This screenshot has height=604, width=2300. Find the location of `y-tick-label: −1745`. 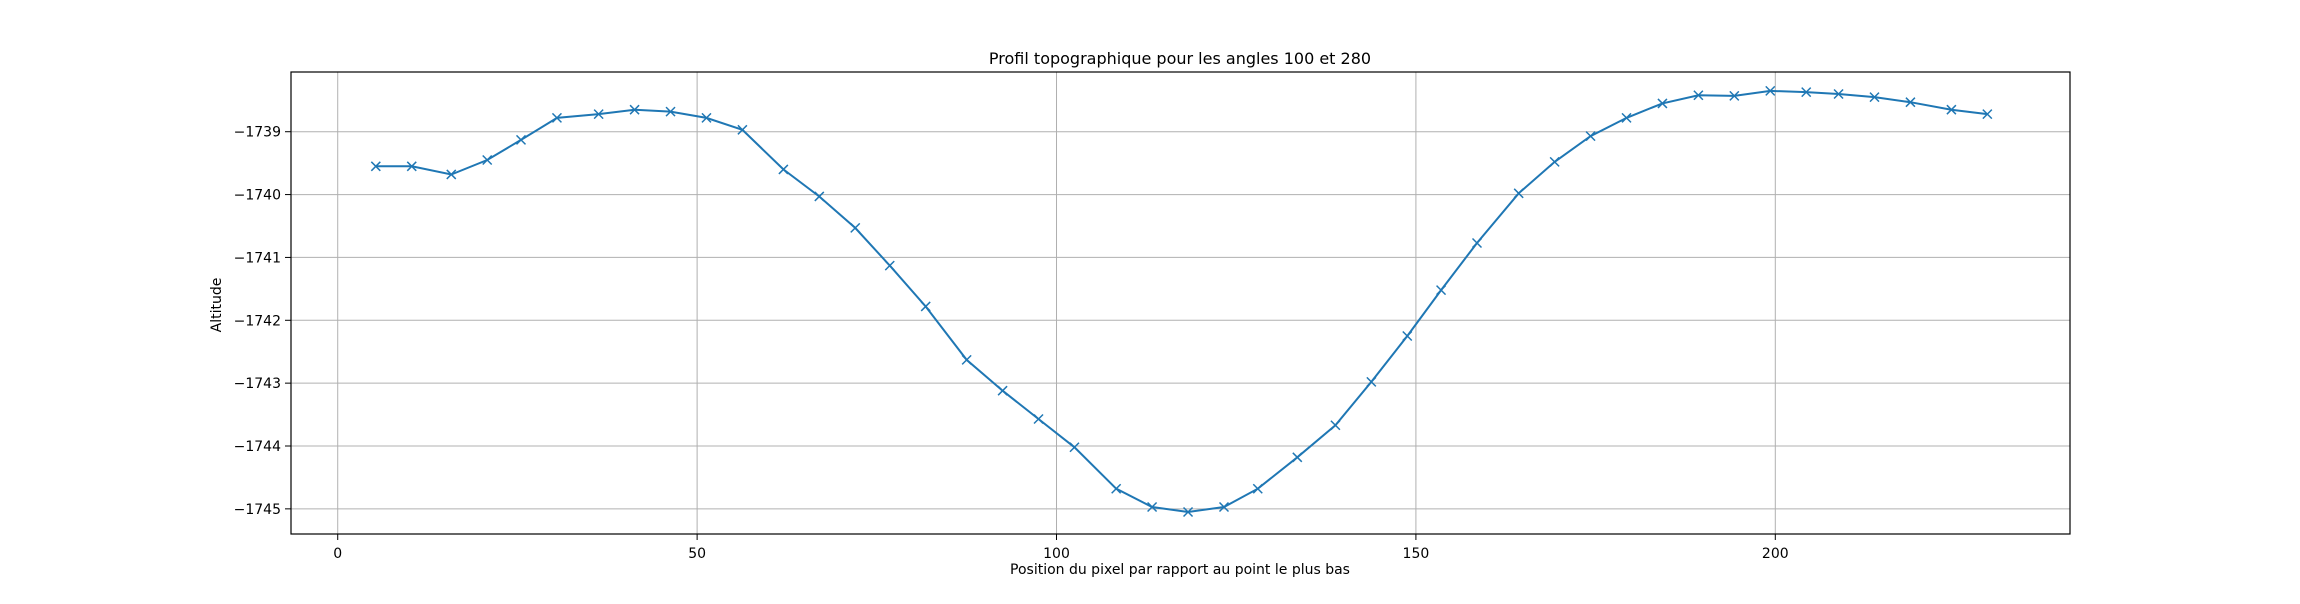

y-tick-label: −1745 is located at coordinates (257, 510).